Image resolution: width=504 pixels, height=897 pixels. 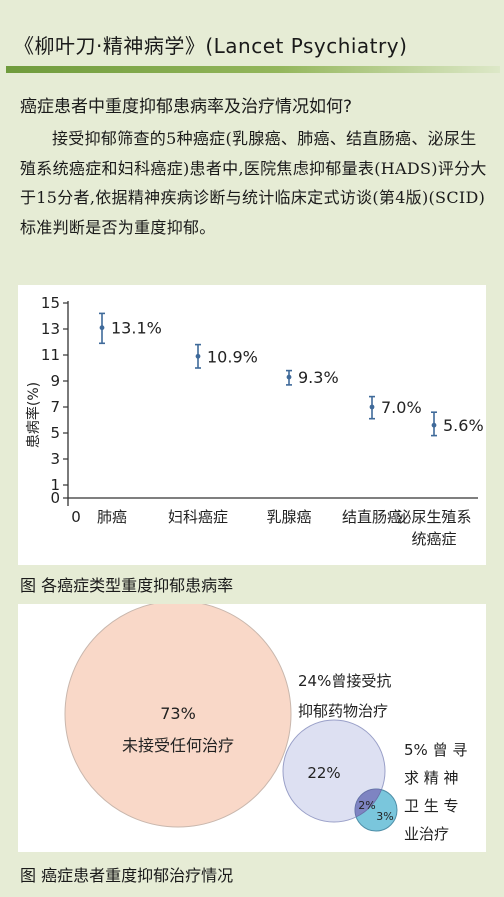 I want to click on y-tick-label: 5, so click(x=55, y=433).